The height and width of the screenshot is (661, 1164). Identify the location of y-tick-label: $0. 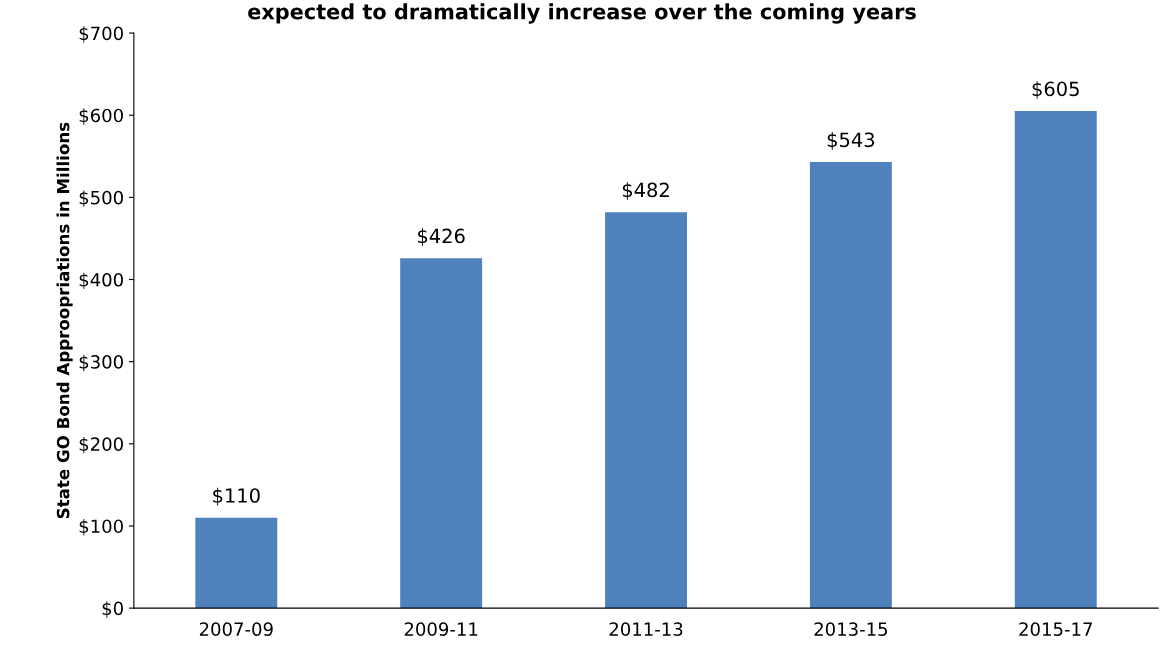
(112, 609).